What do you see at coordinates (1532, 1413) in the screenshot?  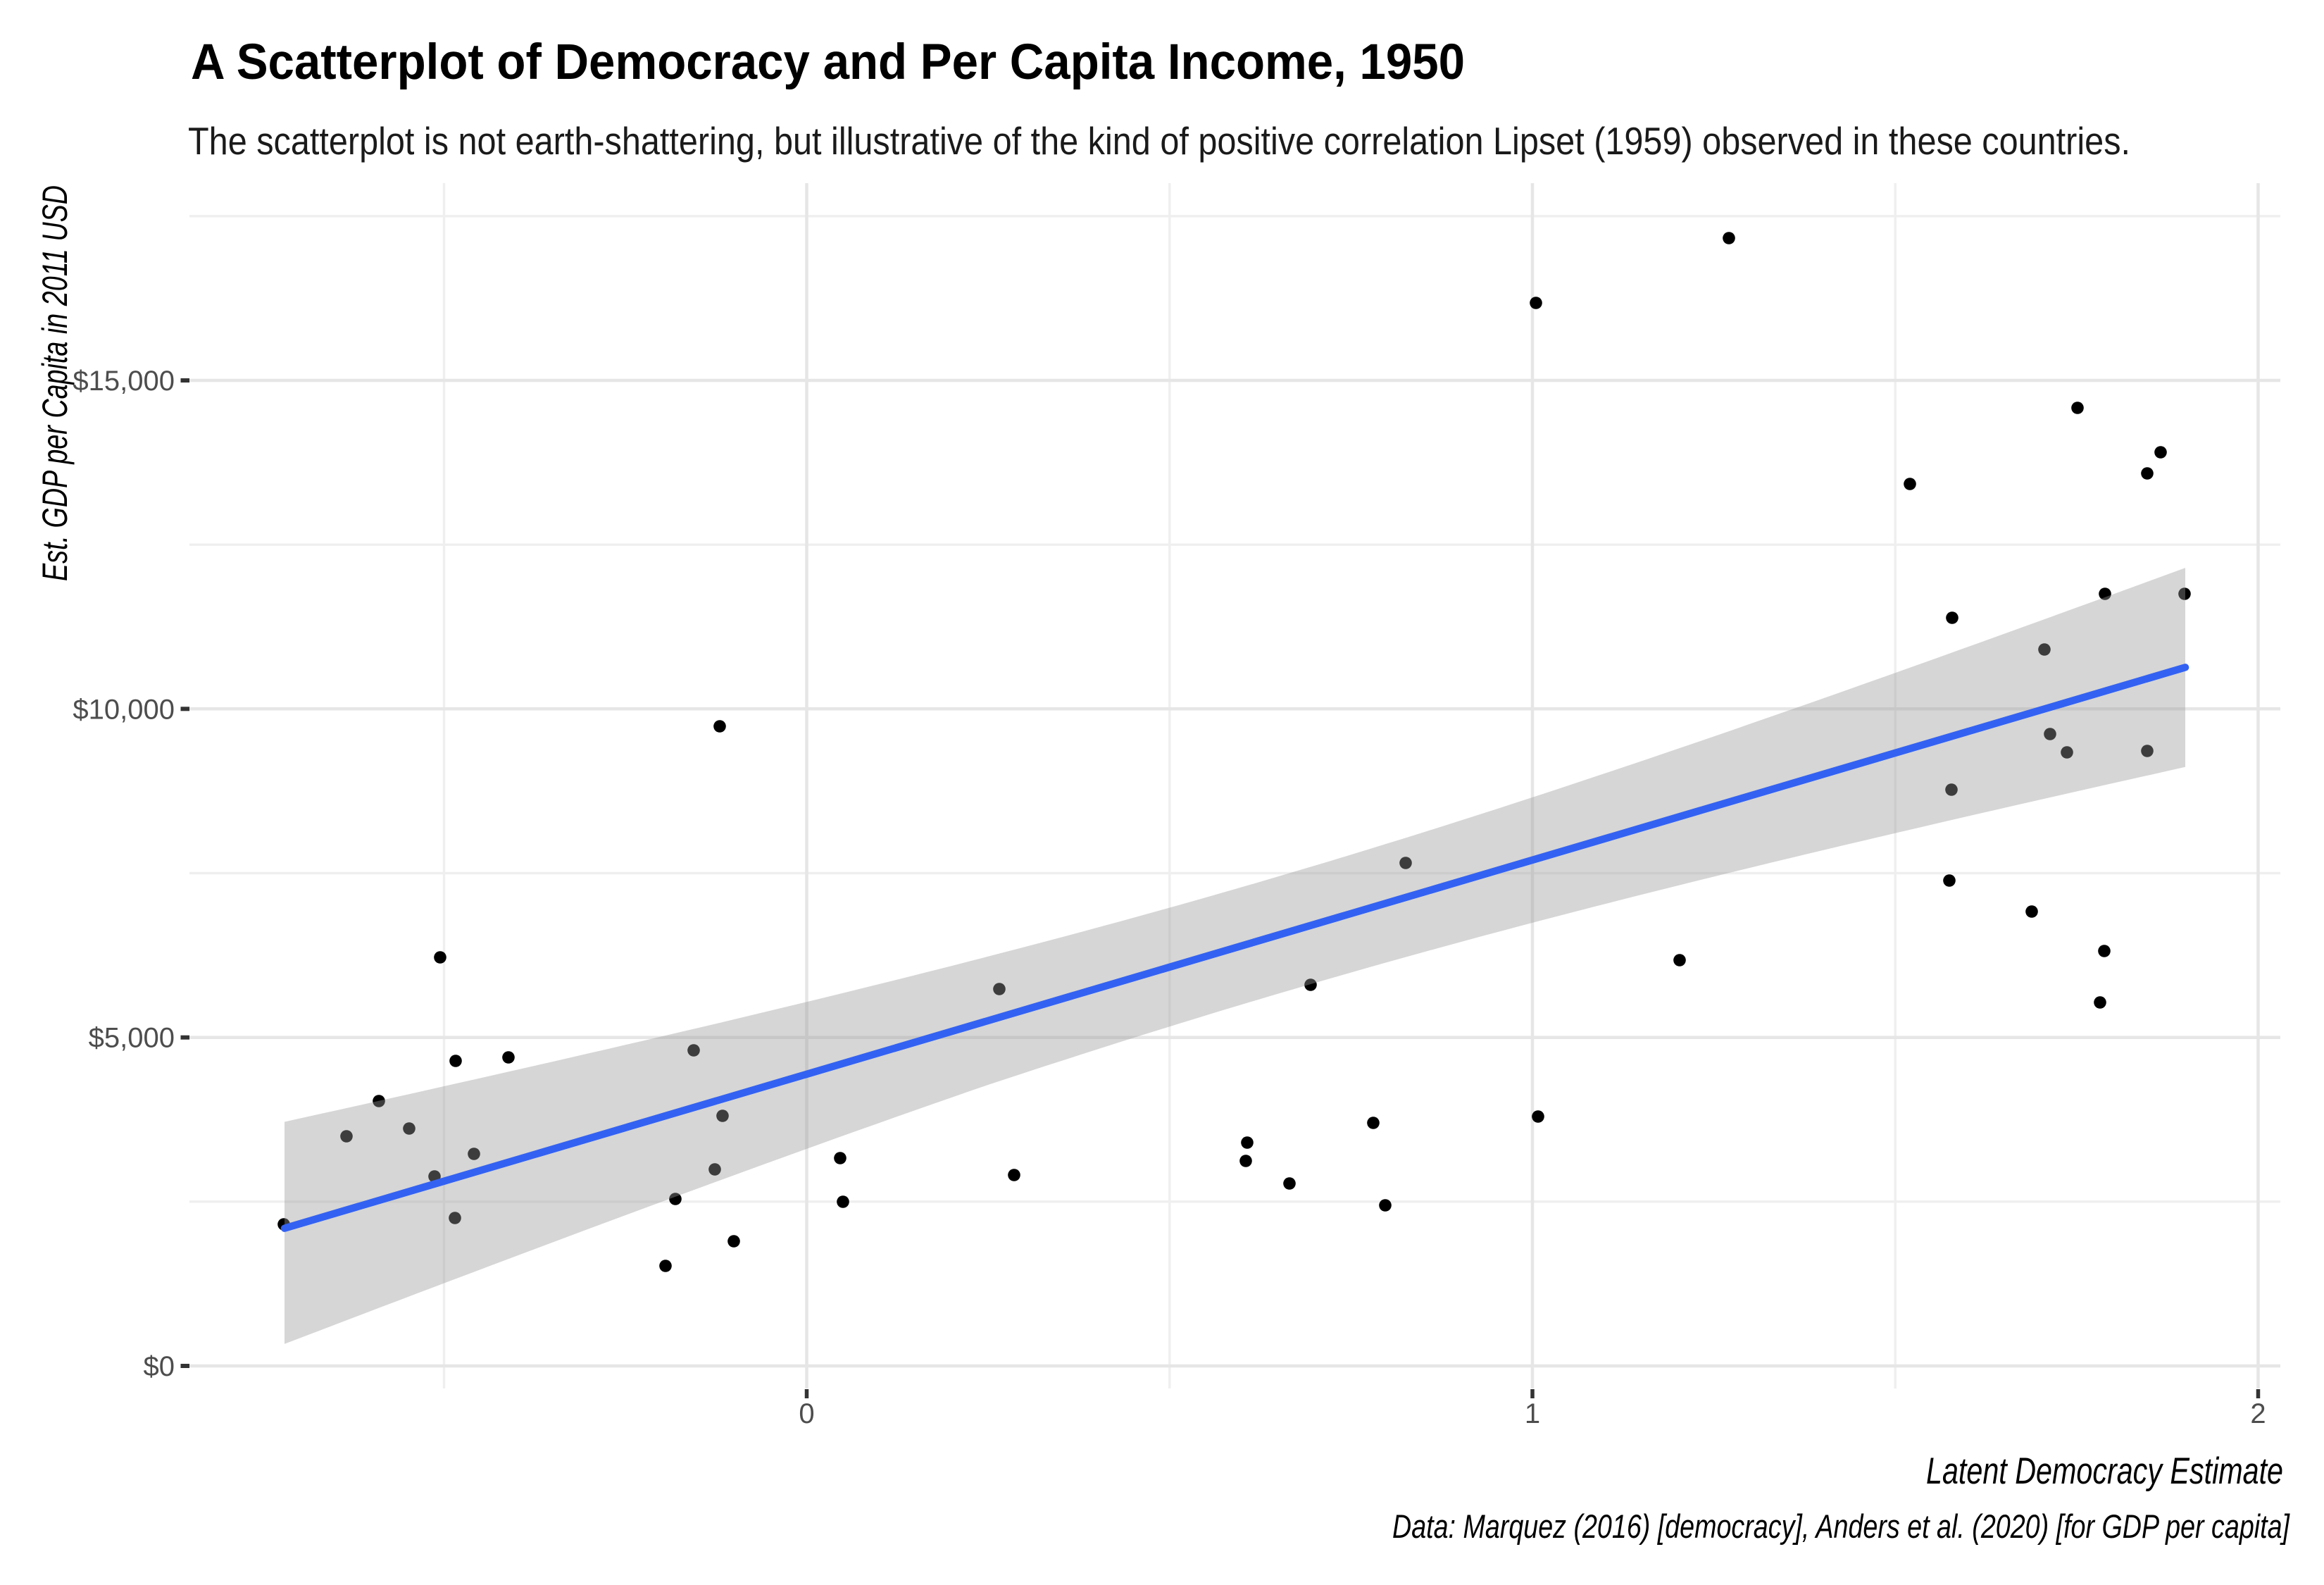 I see `svg-text: 1` at bounding box center [1532, 1413].